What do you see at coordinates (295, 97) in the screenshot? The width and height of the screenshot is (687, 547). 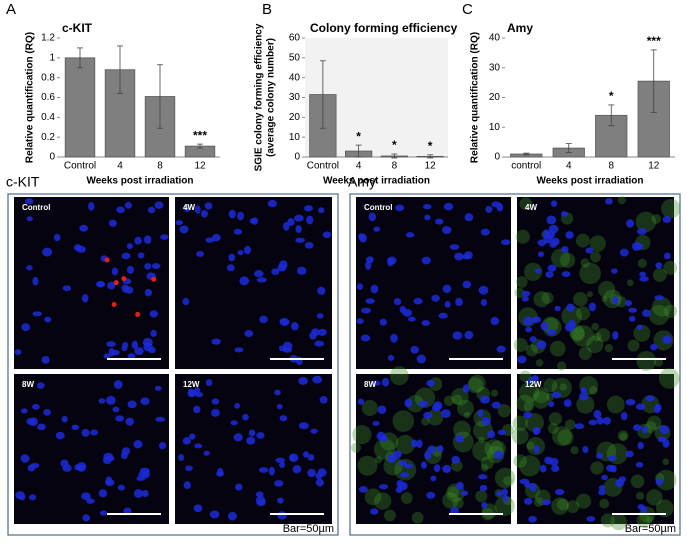 I see `y-tick-label: 30` at bounding box center [295, 97].